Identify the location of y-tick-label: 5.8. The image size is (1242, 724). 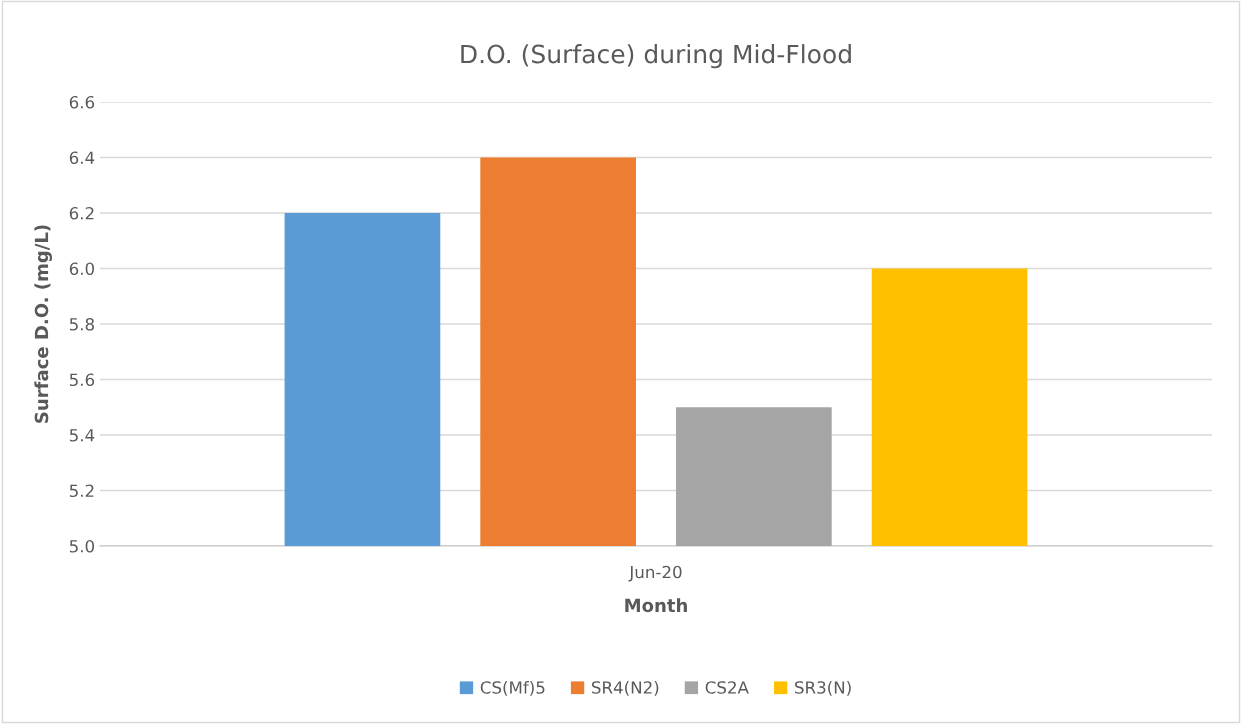
(81, 324).